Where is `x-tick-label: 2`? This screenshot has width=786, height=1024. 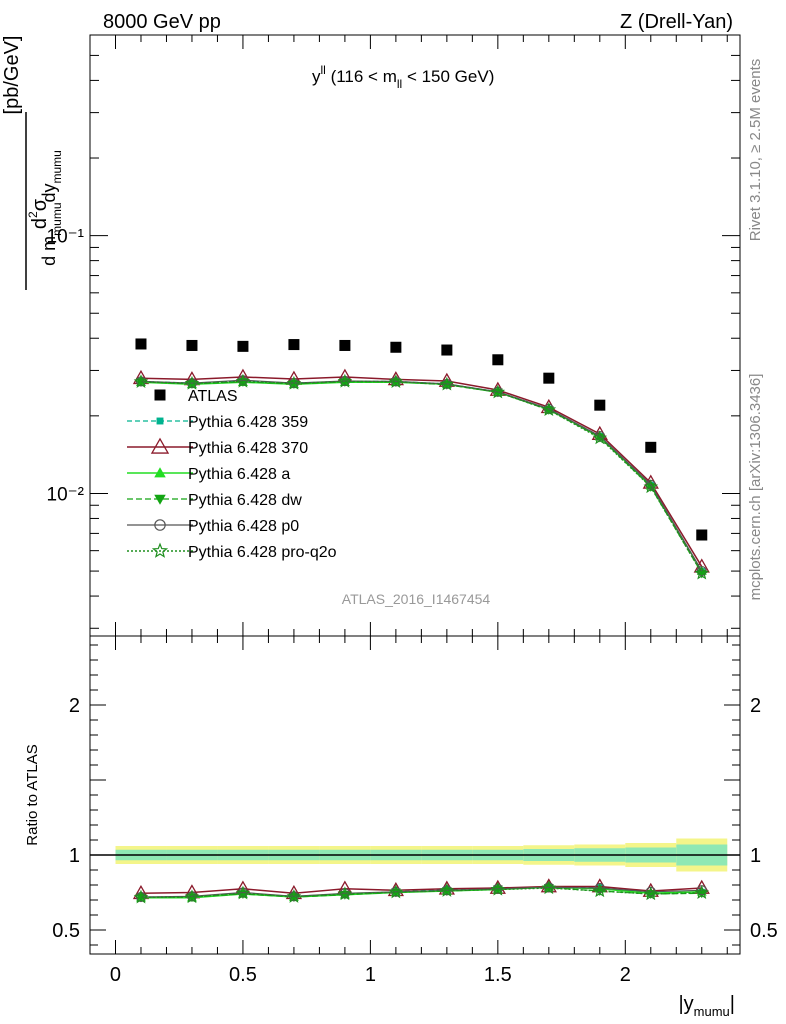 x-tick-label: 2 is located at coordinates (625, 975).